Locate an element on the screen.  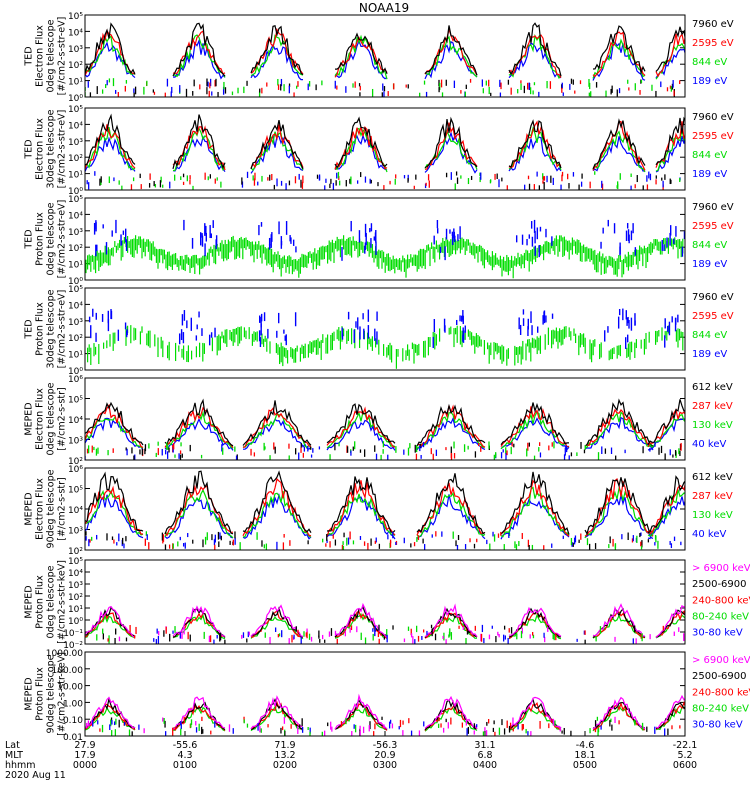
y-axis-title-line: [#/cm2-s-str-keV] is located at coordinates (62, 602).